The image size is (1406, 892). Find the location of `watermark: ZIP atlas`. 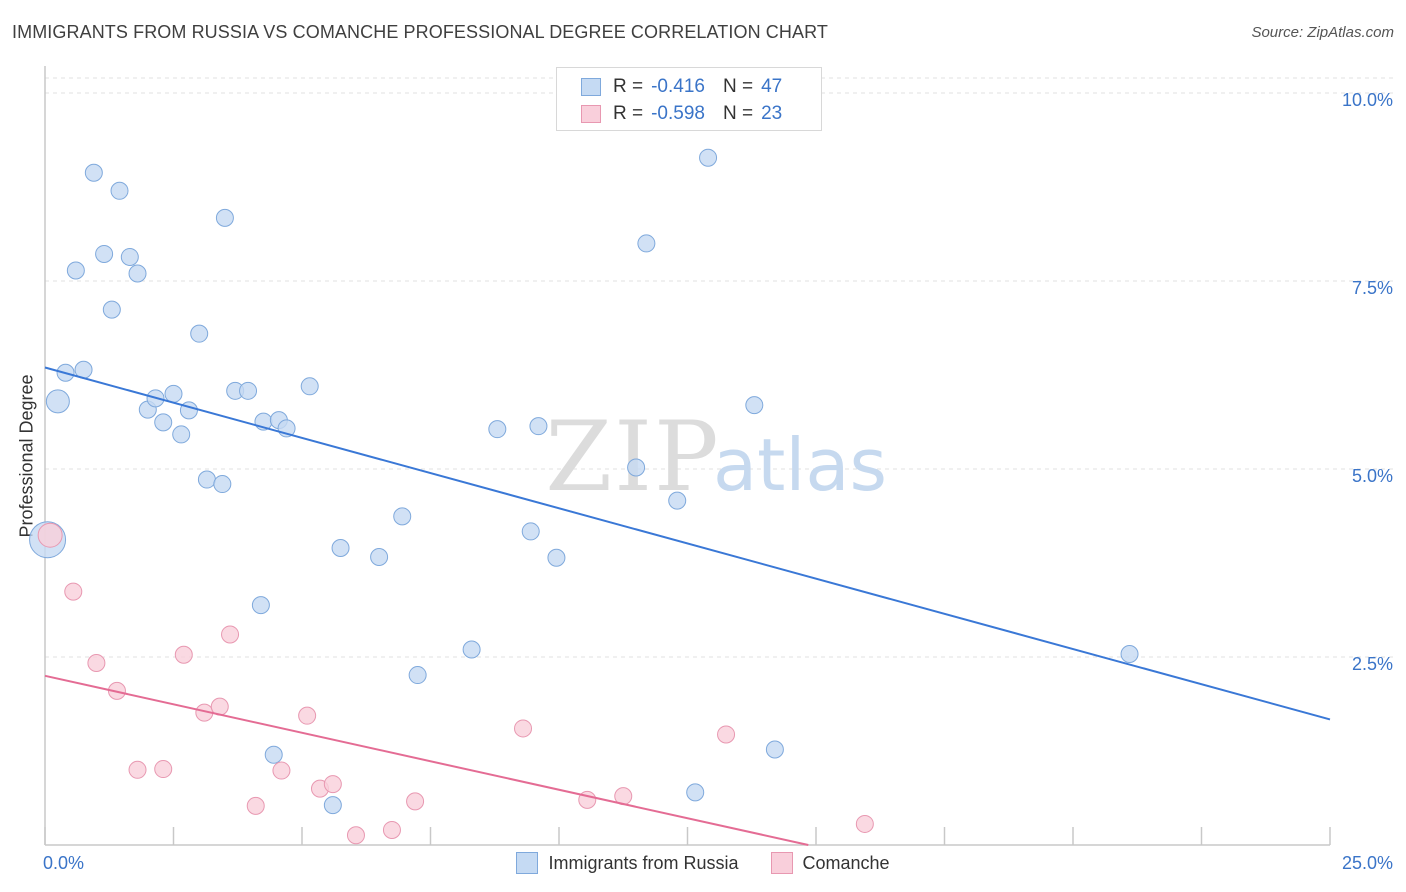

watermark: ZIP atlas is located at coordinates (716, 457).